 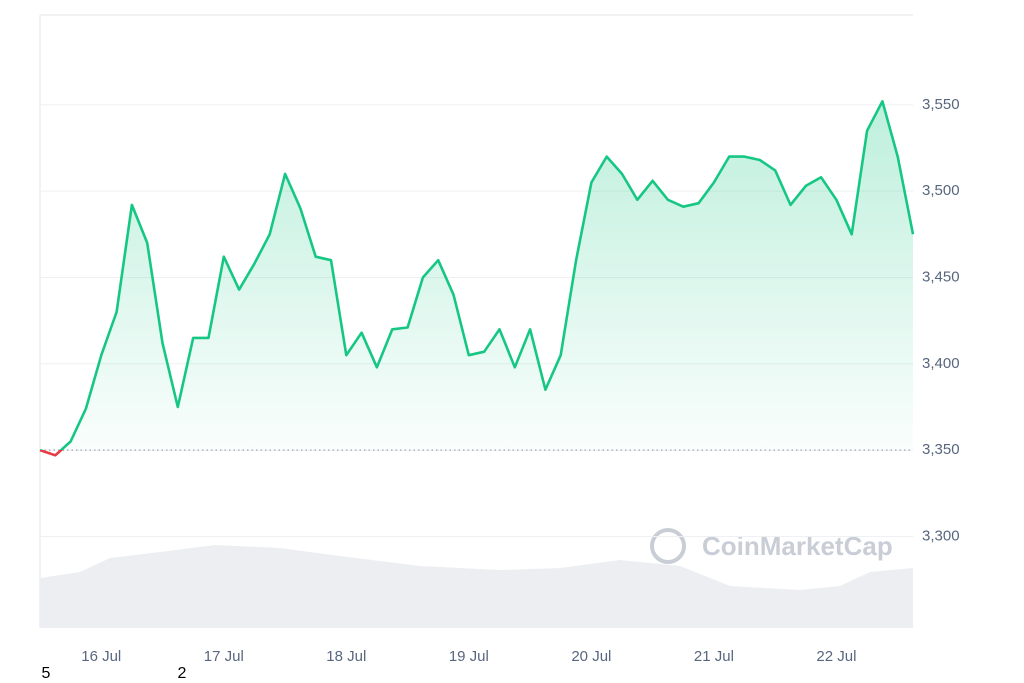 I want to click on x-tick-label: 17 Jul, so click(x=224, y=656).